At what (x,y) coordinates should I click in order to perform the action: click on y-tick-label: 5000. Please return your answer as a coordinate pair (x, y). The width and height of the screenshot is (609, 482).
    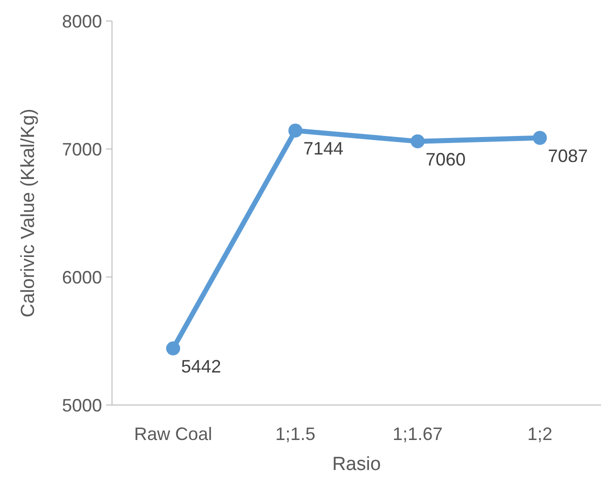
    Looking at the image, I should click on (82, 405).